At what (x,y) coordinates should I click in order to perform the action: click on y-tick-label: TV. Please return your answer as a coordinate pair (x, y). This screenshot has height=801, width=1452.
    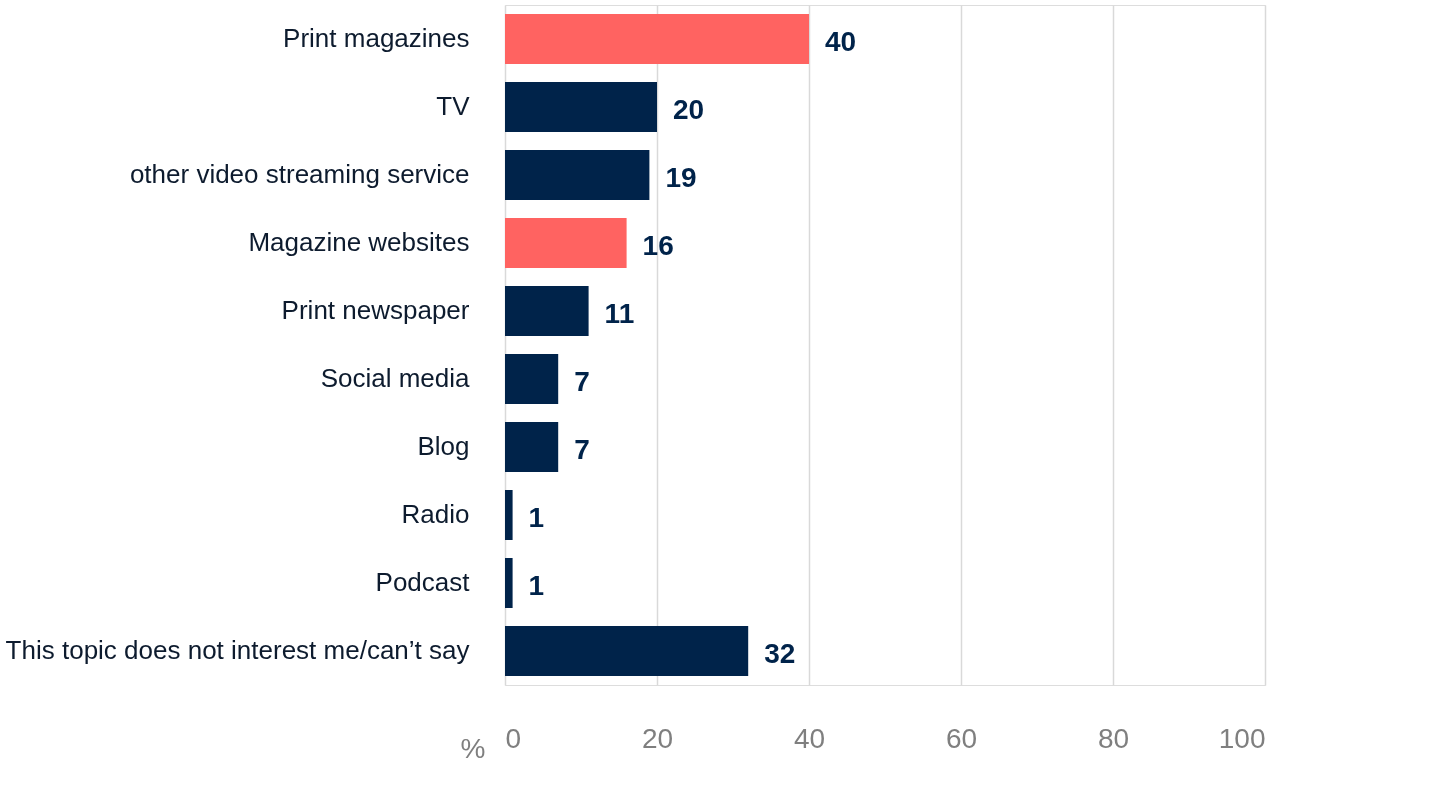
    Looking at the image, I should click on (453, 106).